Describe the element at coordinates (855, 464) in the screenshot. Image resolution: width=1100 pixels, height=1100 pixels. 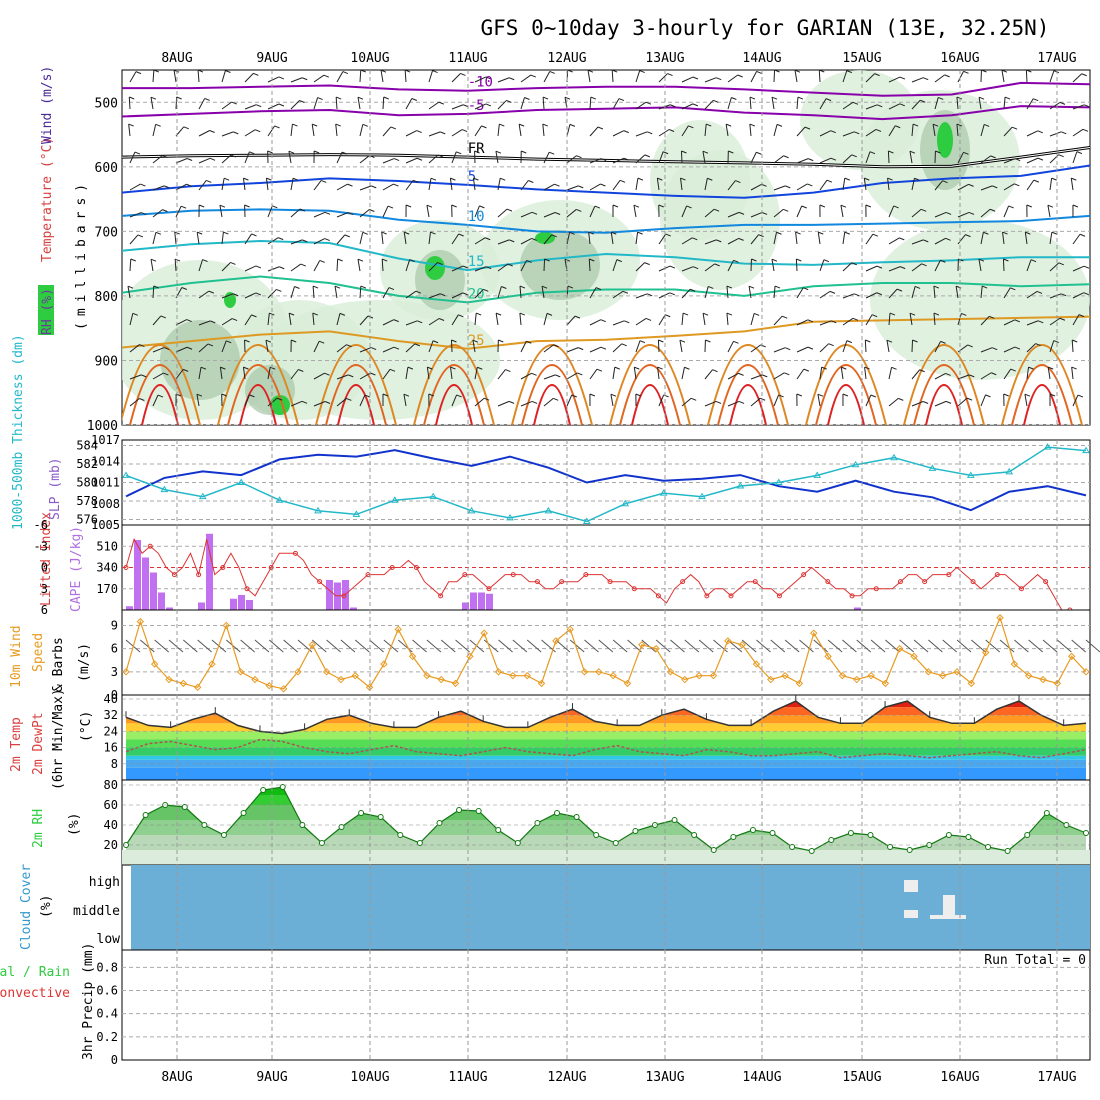
I see `slp-point` at that location.